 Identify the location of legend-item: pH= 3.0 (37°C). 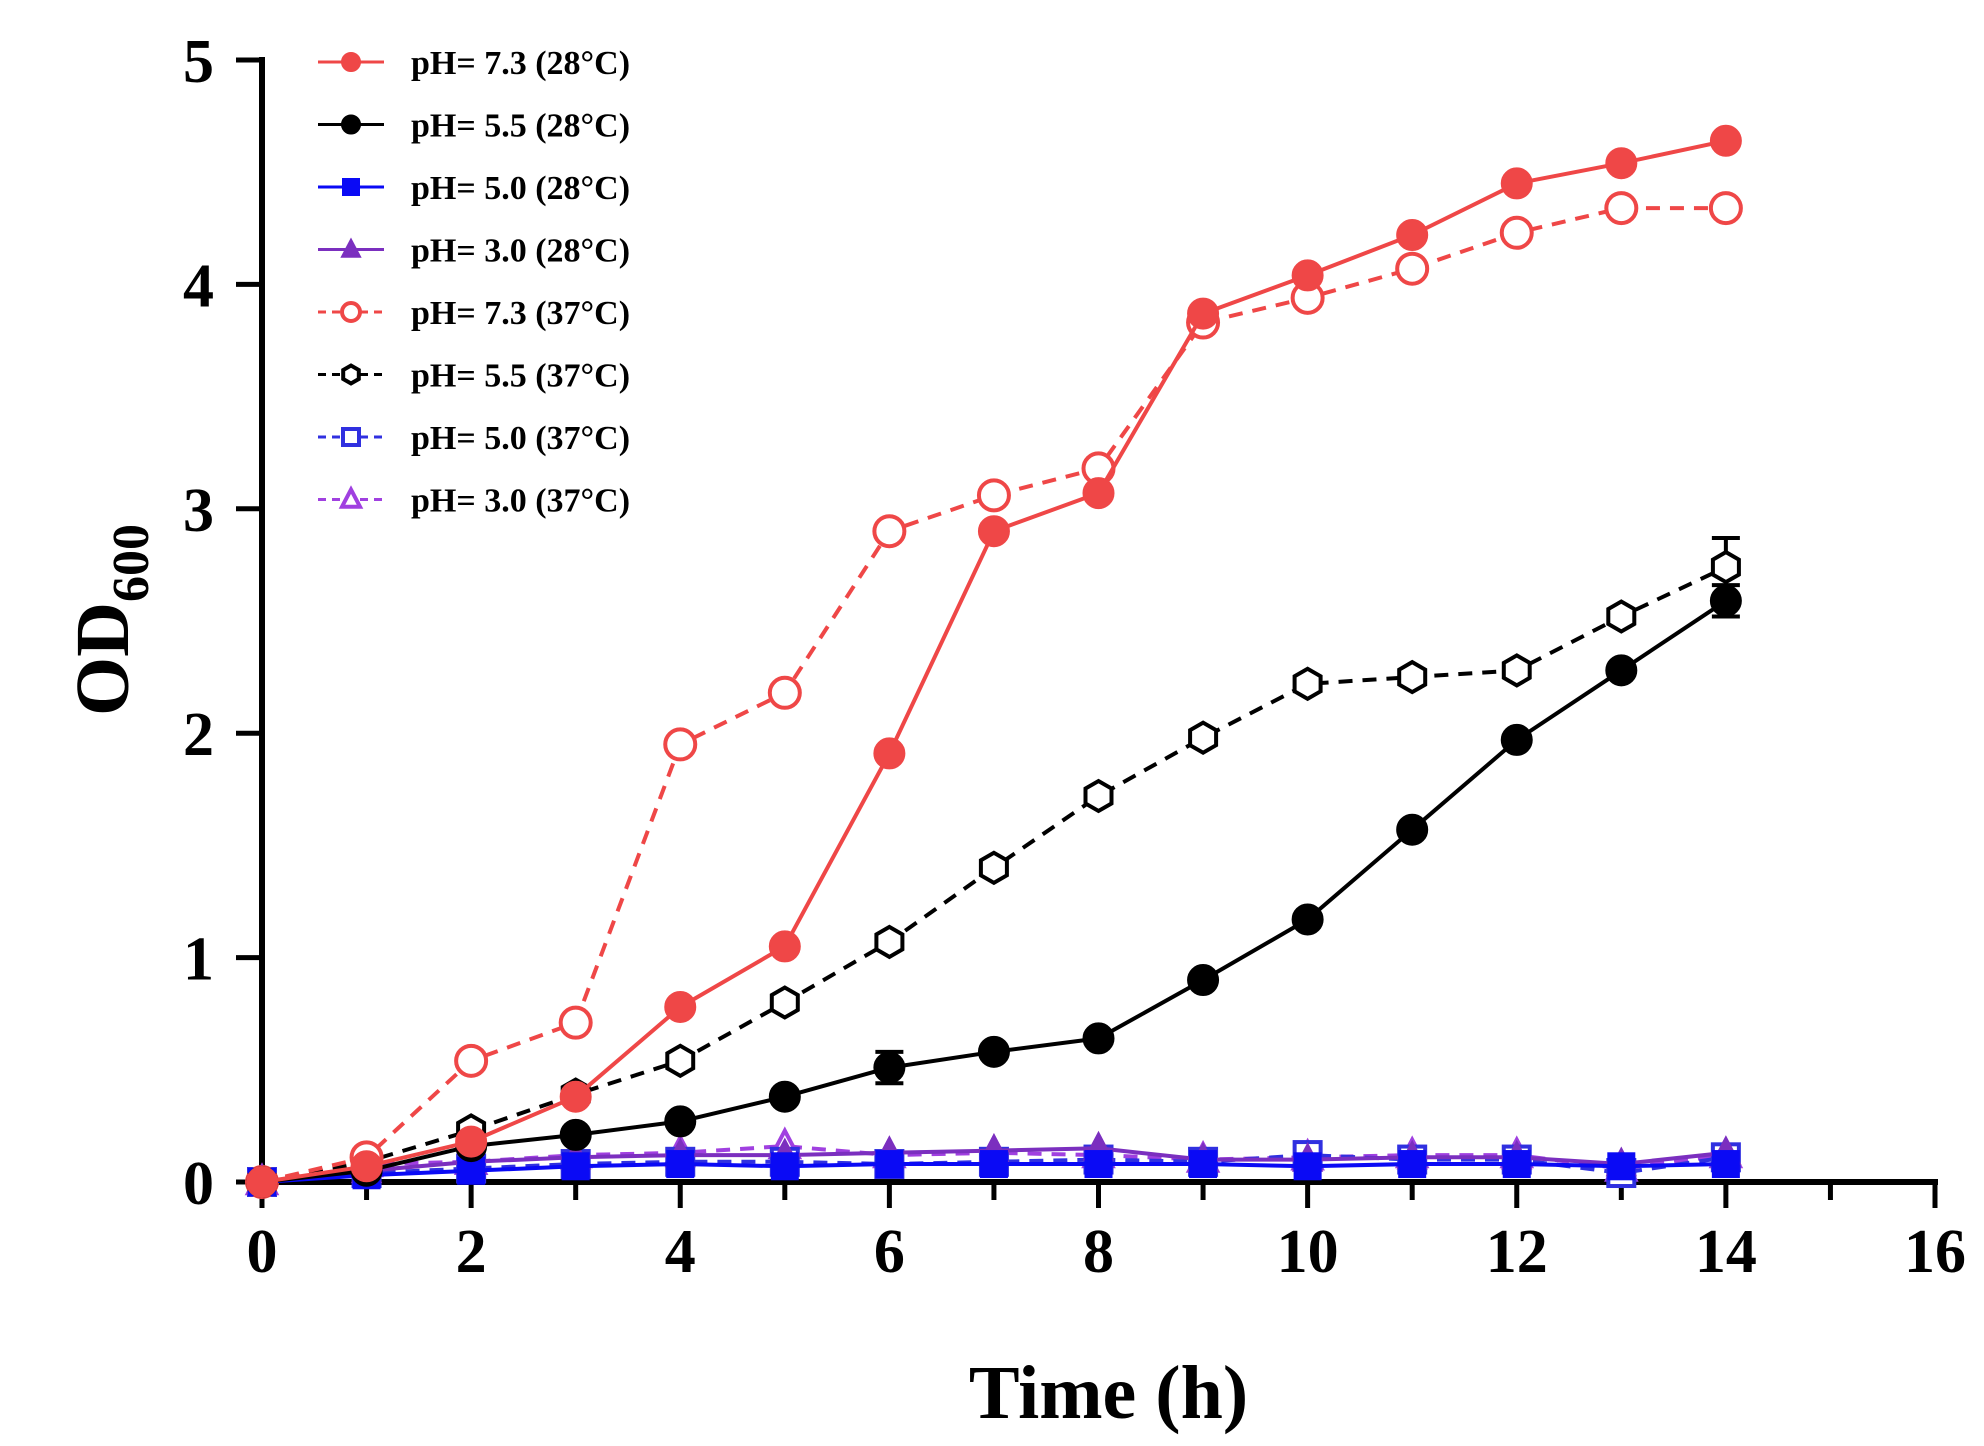
(474, 501).